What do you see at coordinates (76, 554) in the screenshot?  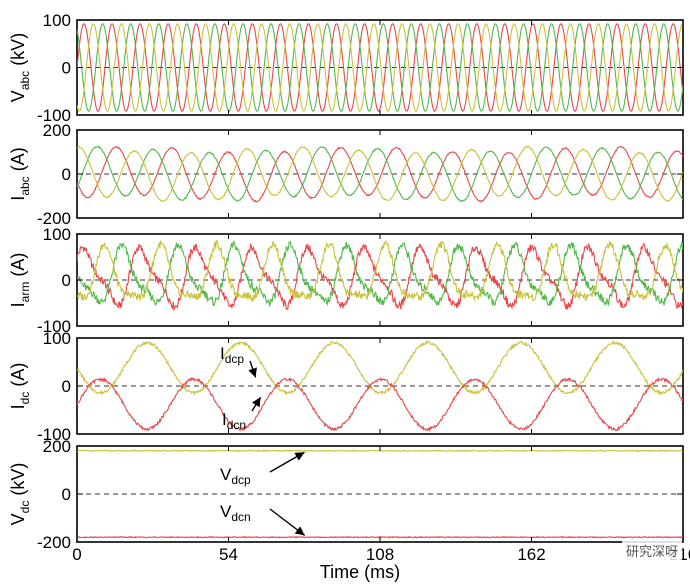 I see `x-tick-label: 0` at bounding box center [76, 554].